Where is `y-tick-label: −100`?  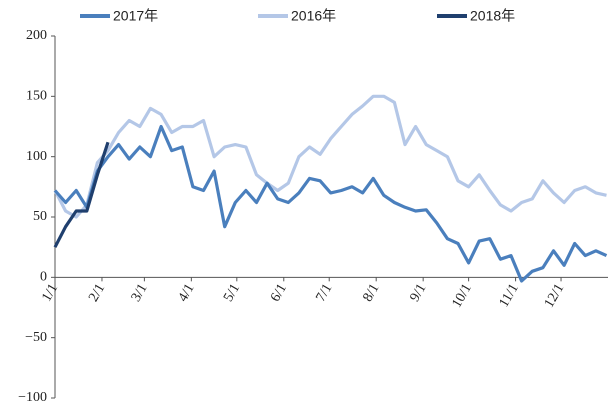
y-tick-label: −100 is located at coordinates (32, 397).